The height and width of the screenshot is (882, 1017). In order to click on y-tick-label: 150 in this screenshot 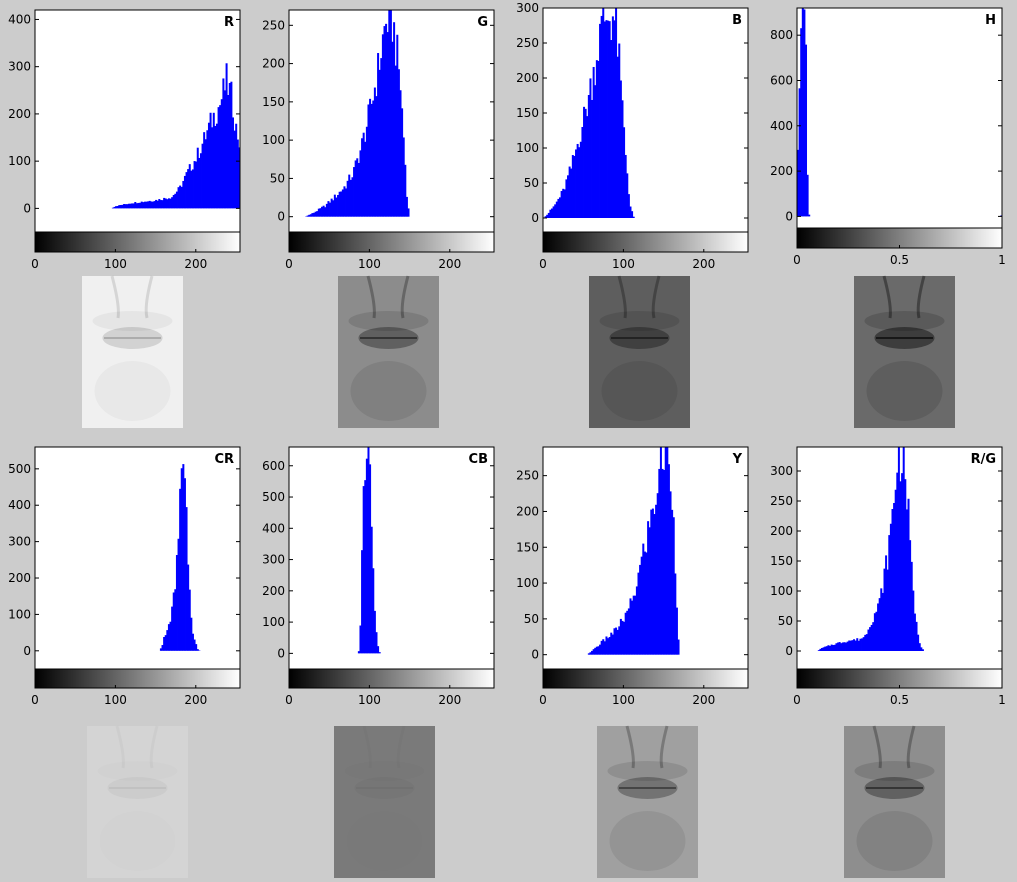, I will do `click(527, 113)`.